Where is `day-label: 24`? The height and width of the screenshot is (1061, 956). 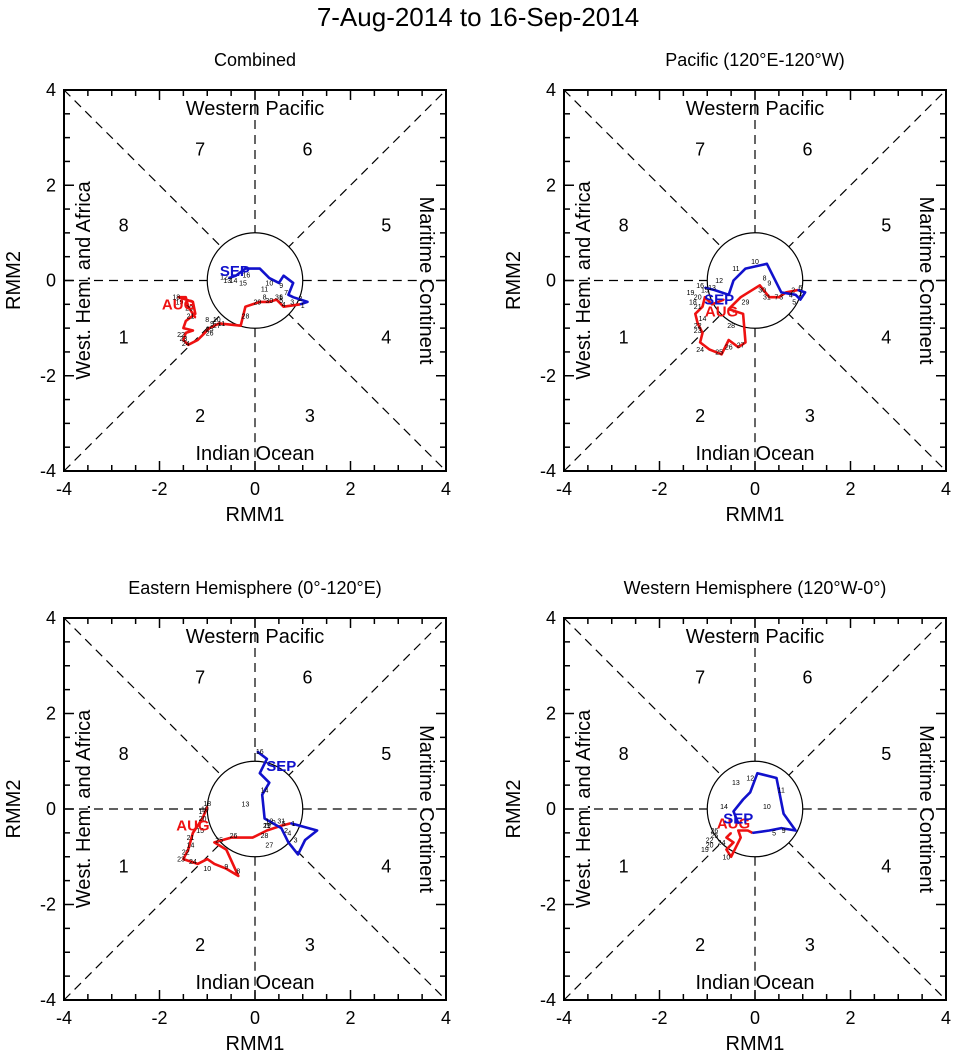
day-label: 24 is located at coordinates (193, 862).